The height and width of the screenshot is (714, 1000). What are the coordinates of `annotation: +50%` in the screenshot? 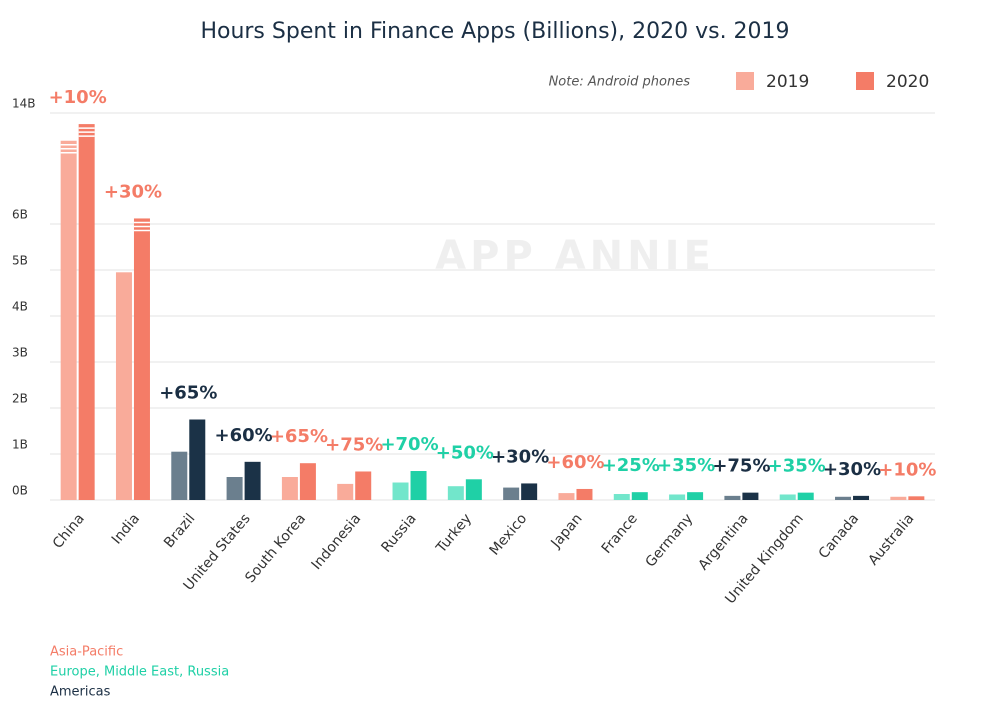 It's located at (465, 452).